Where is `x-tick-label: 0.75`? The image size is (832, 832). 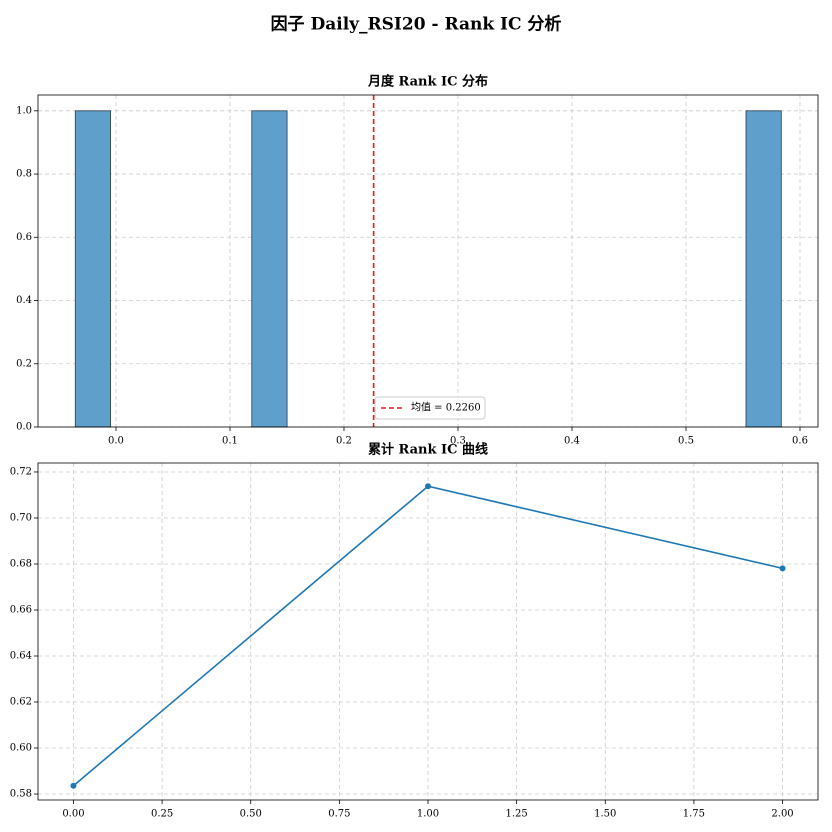 x-tick-label: 0.75 is located at coordinates (339, 814).